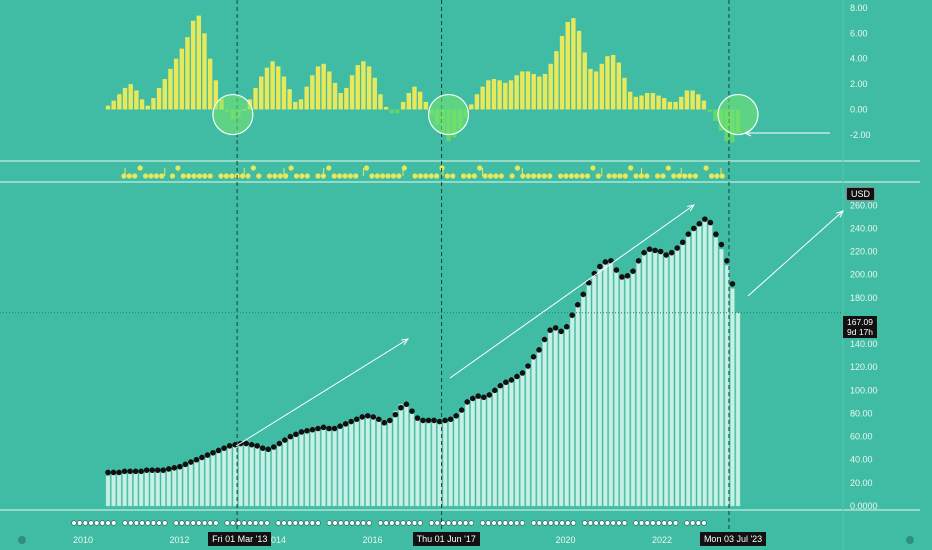 Image resolution: width=932 pixels, height=550 pixels. I want to click on scroll-left-icon, so click(22, 540).